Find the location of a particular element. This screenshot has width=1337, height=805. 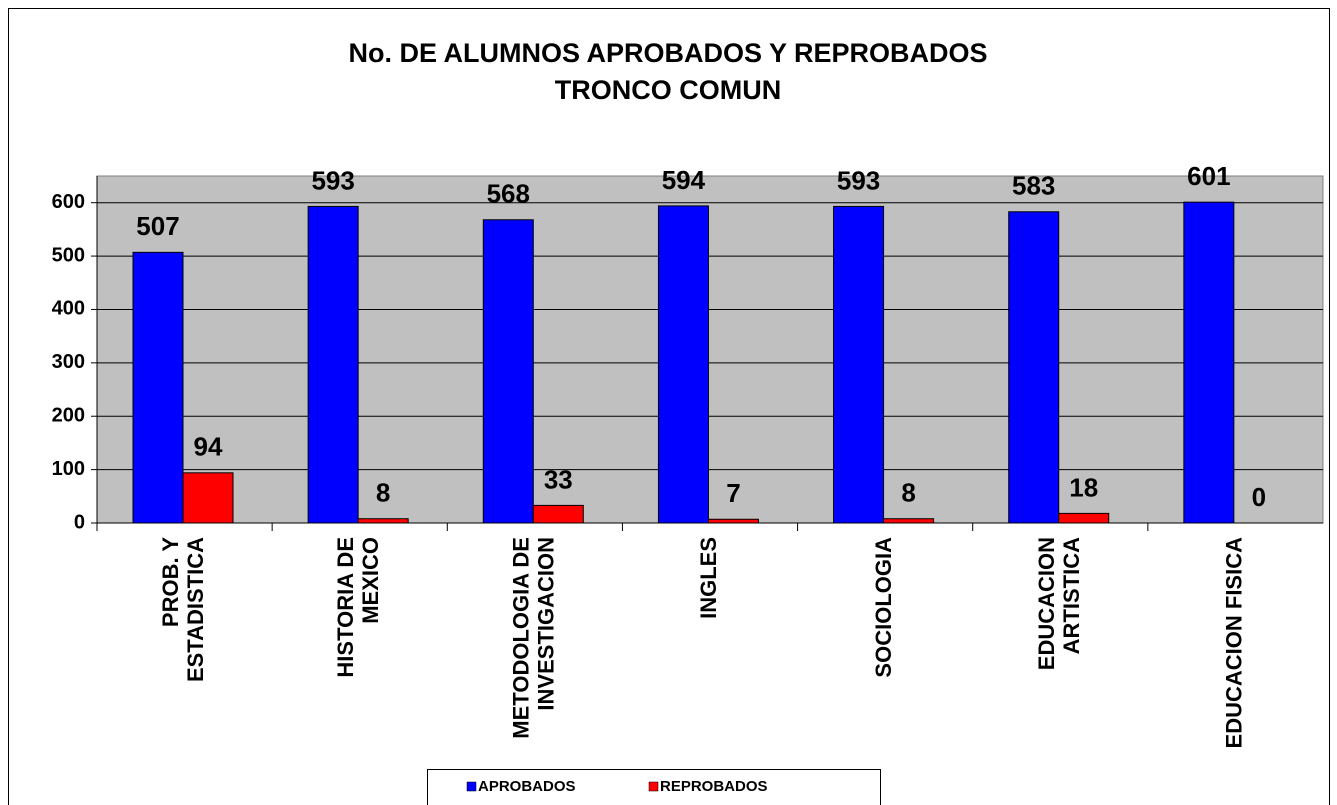

x-tick-label: HISTORIA DEMEXICO is located at coordinates (358, 607).